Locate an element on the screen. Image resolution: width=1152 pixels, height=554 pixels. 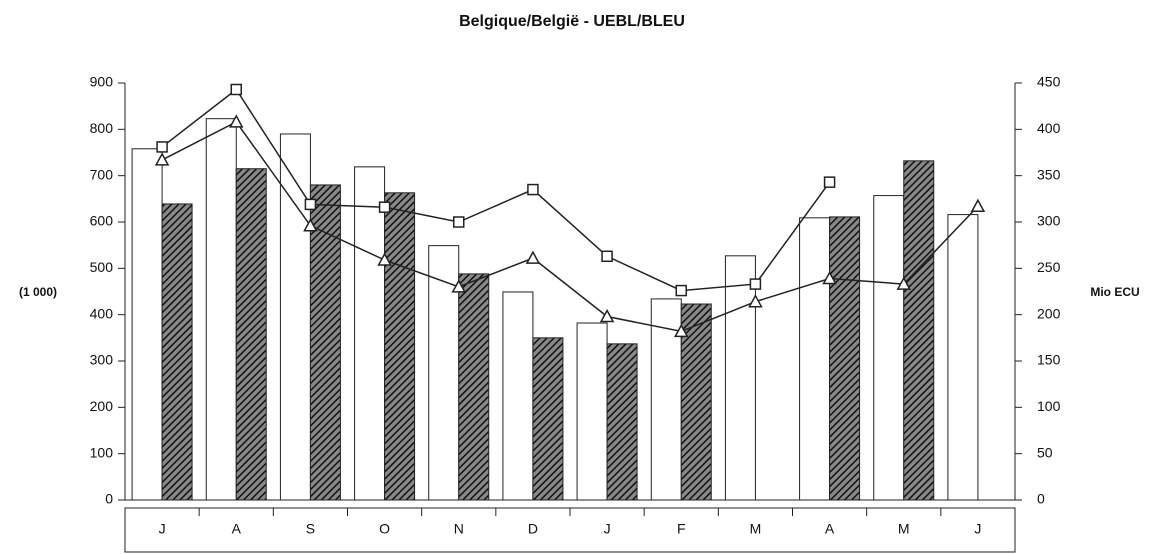
y-tick-label: 600 is located at coordinates (102, 221).